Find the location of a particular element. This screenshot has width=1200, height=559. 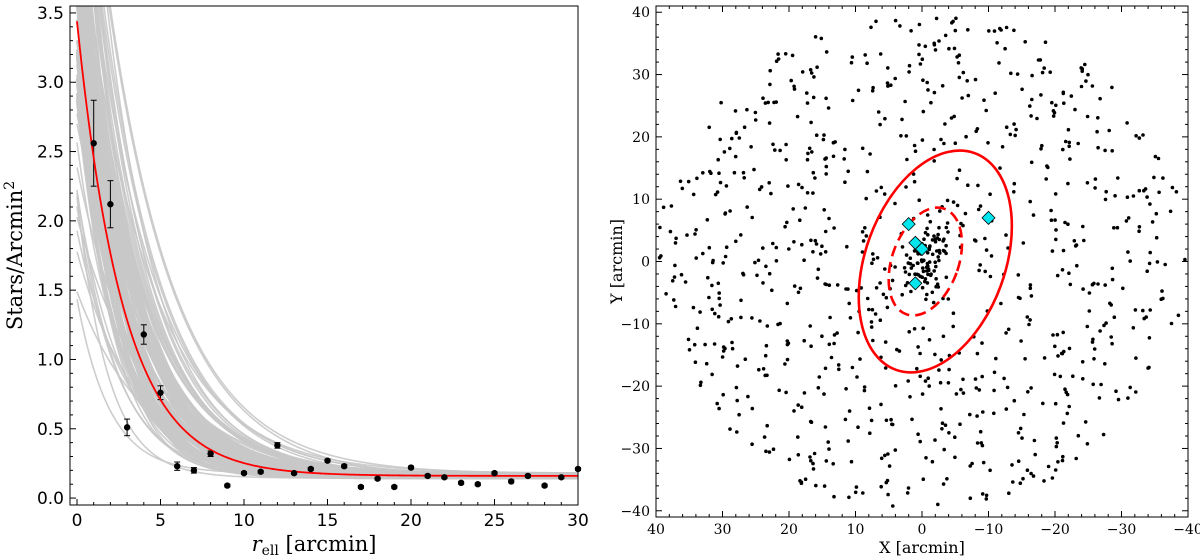

y-tick-label: 3.5 is located at coordinates (50, 14).